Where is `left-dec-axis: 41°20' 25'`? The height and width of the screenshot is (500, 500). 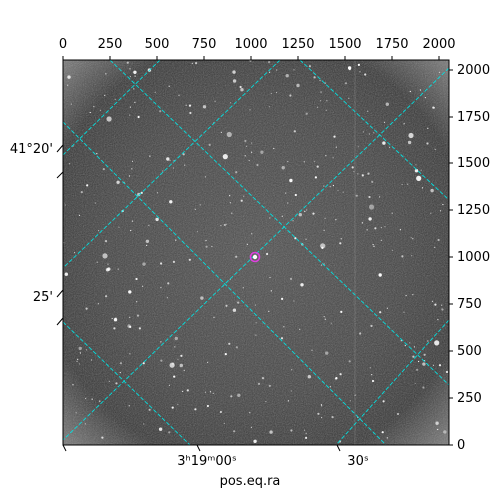 left-dec-axis: 41°20' 25' is located at coordinates (37, 234).